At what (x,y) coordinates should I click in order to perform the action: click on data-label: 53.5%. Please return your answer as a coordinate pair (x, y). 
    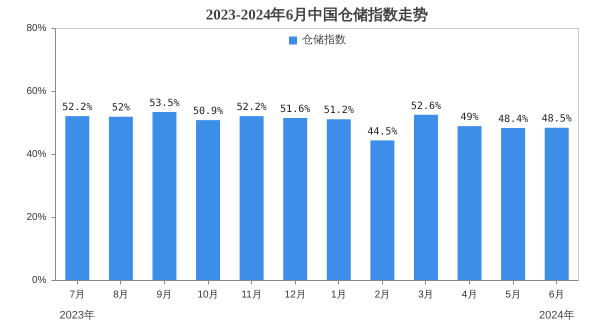
    Looking at the image, I should click on (164, 103).